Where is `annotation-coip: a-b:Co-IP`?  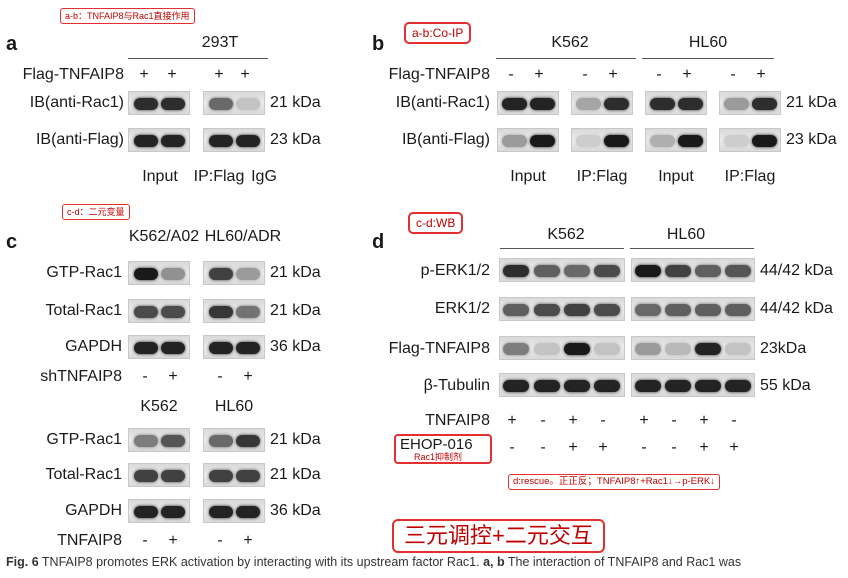 annotation-coip: a-b:Co-IP is located at coordinates (438, 33).